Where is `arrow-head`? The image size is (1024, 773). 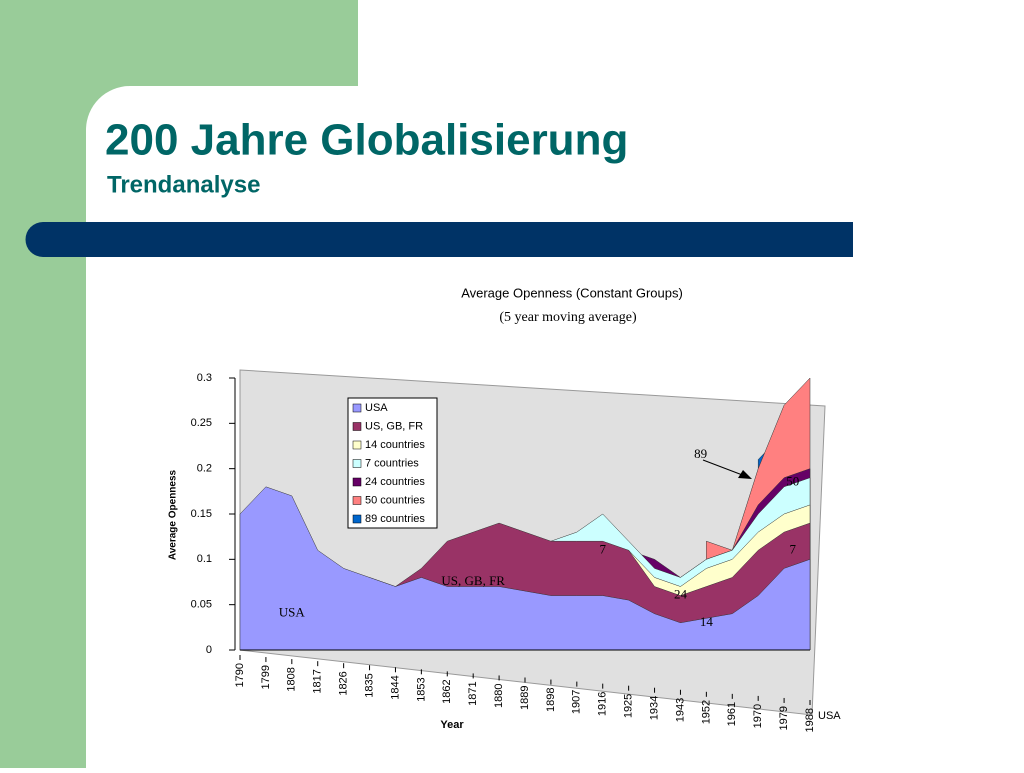
arrow-head is located at coordinates (745, 474).